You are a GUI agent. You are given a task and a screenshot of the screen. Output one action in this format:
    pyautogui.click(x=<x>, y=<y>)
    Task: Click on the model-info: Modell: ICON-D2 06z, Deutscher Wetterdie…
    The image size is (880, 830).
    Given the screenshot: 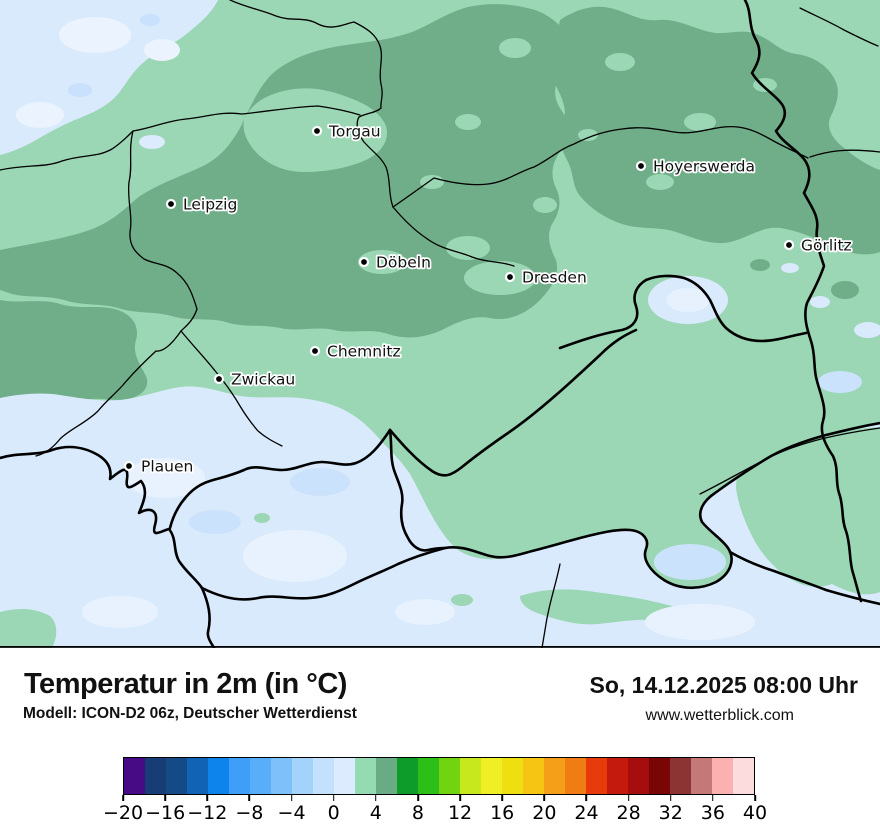 What is the action you would take?
    pyautogui.click(x=190, y=713)
    